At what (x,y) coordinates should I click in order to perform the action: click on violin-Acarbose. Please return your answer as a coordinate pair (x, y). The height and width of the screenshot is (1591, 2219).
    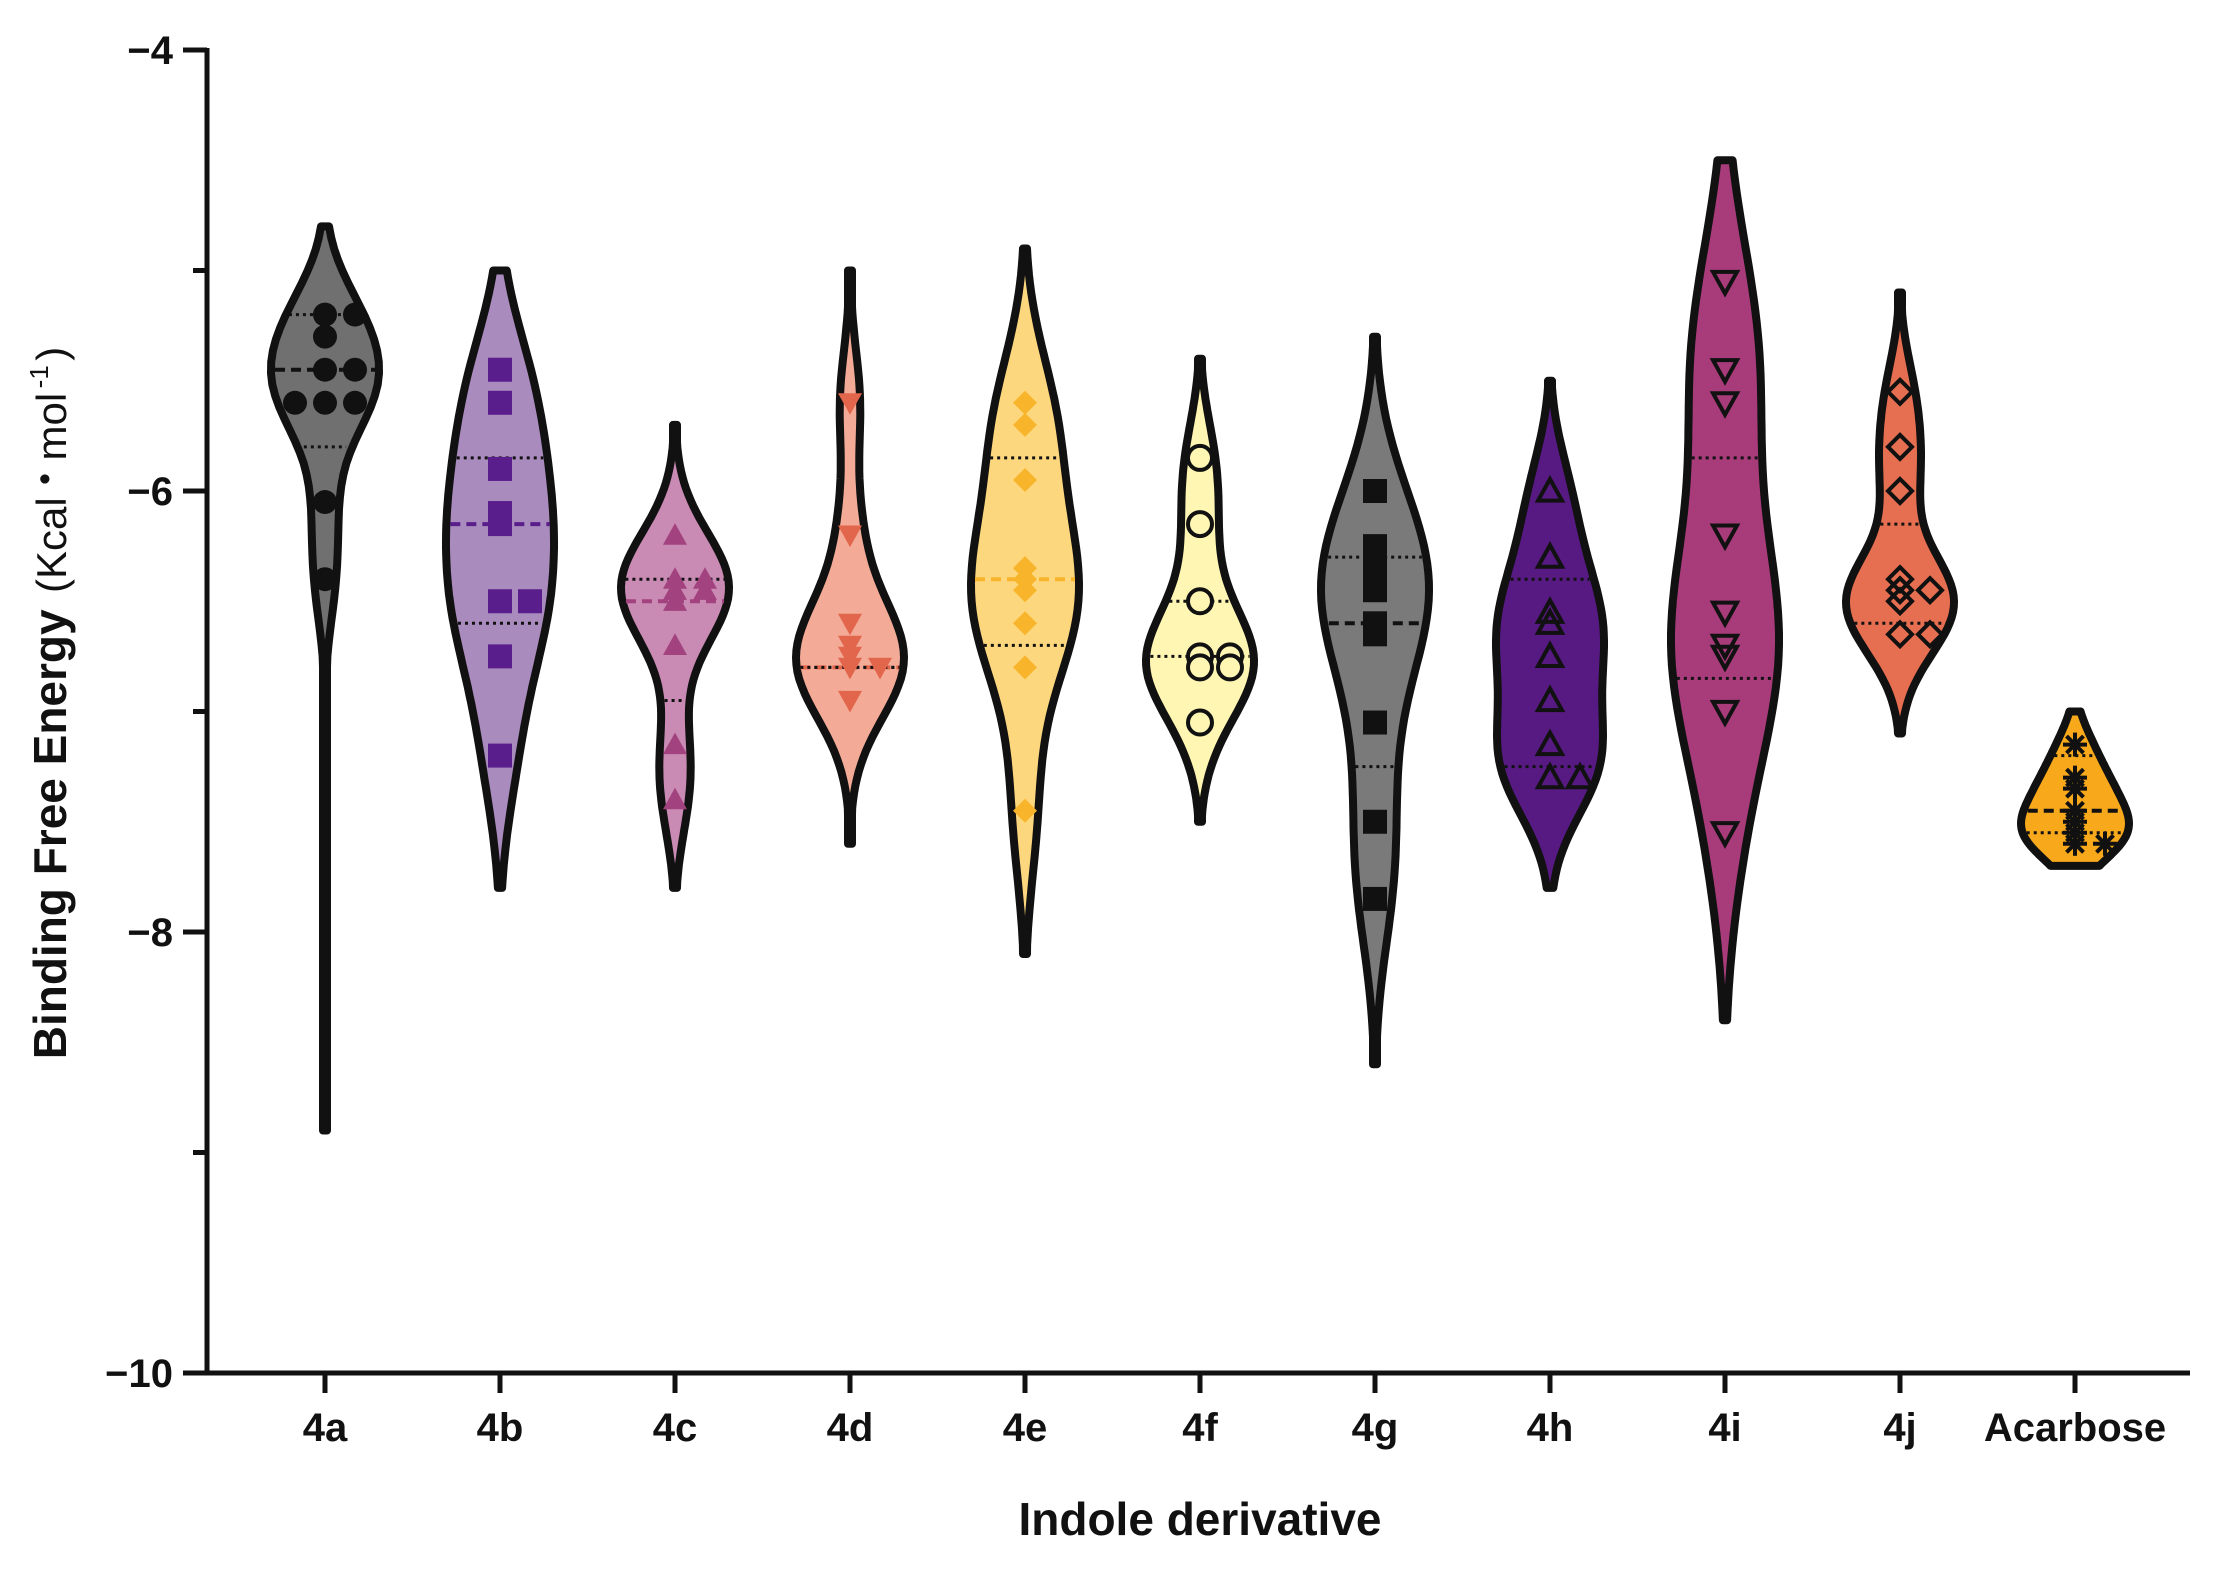
    Looking at the image, I should click on (2075, 788).